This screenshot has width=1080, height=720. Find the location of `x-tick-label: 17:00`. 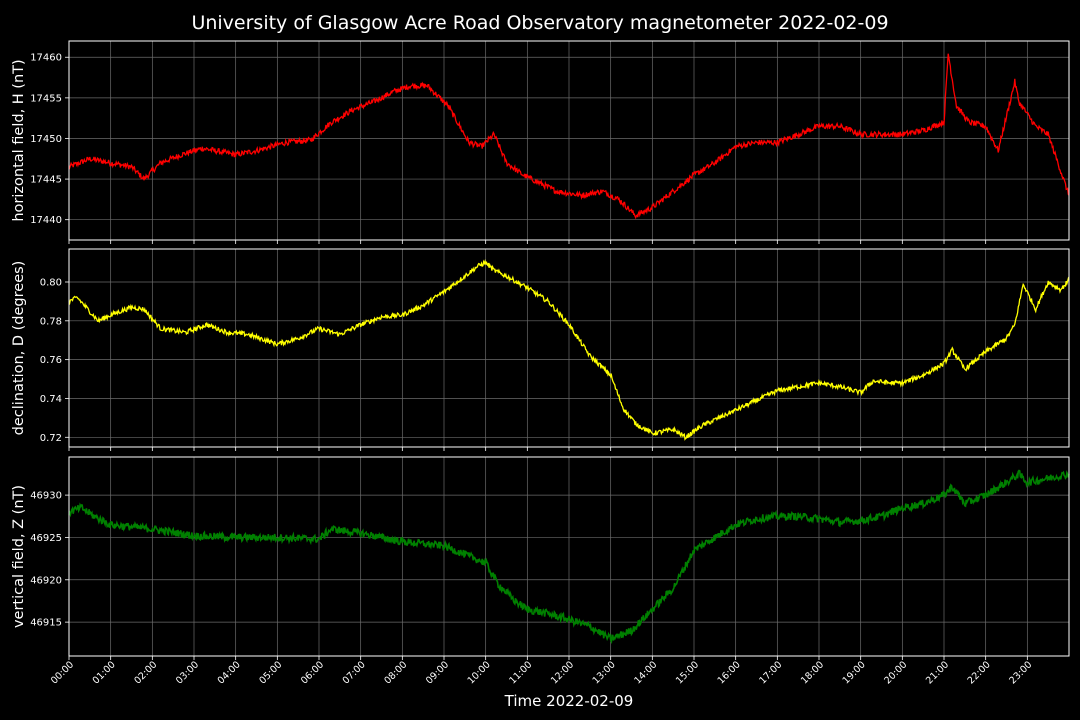

x-tick-label: 17:00 is located at coordinates (770, 672).